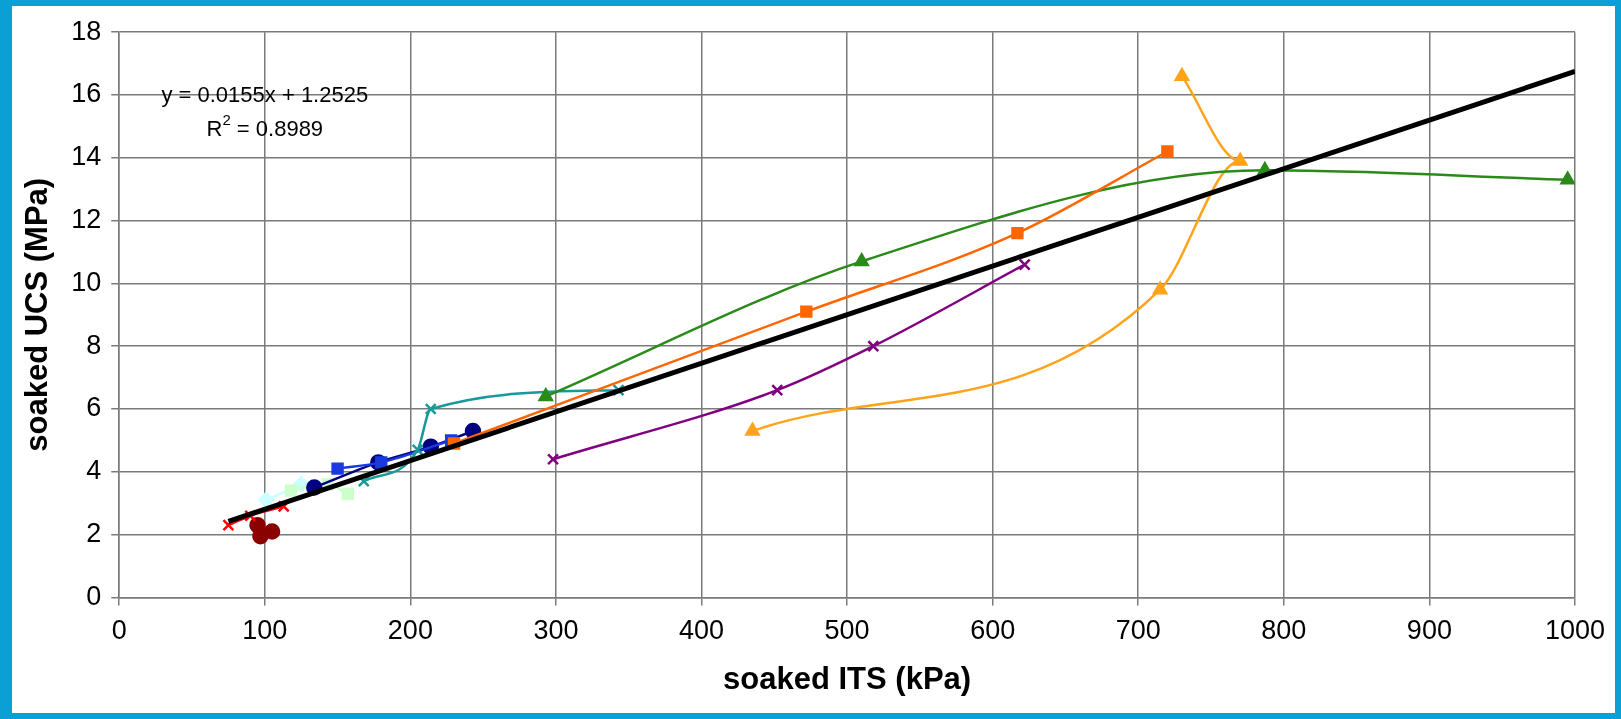 This screenshot has width=1621, height=719. Describe the element at coordinates (265, 95) in the screenshot. I see `annotation: y = 0.0155x + 1.2525` at that location.